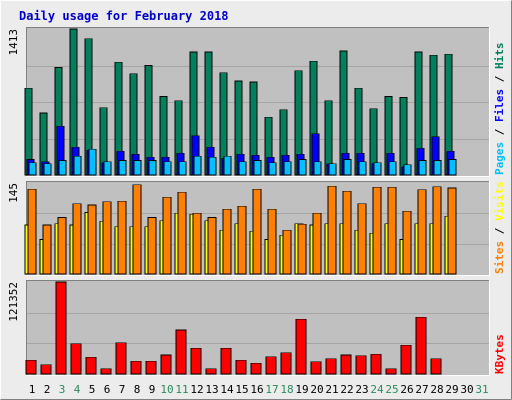  Describe the element at coordinates (152, 389) in the screenshot. I see `x-axis-label-day-9: 9` at that location.